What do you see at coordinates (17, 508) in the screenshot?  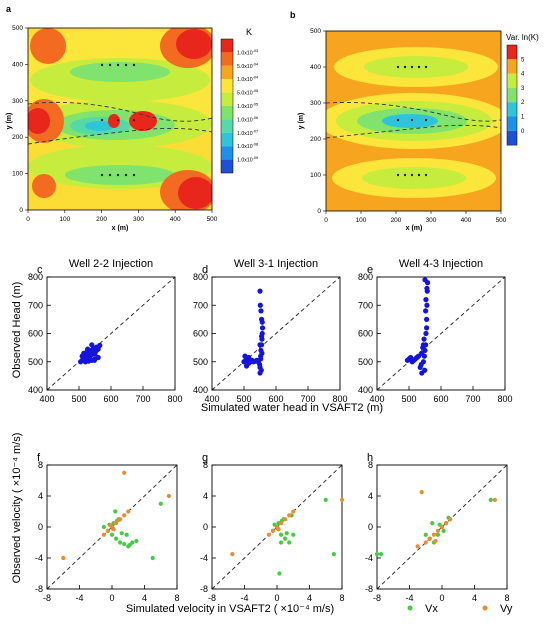 I see `velocity-ylabel: Observed velocity ( ×10⁻⁴ m/s)` at bounding box center [17, 508].